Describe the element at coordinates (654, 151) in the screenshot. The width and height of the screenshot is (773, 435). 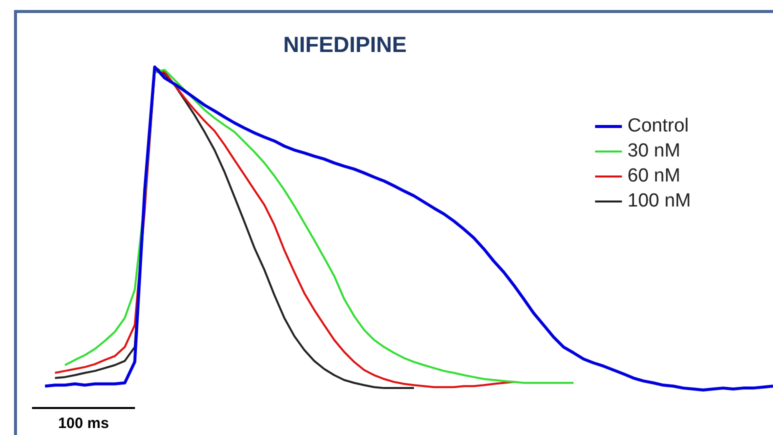
I see `legend-label: 30 nM` at that location.